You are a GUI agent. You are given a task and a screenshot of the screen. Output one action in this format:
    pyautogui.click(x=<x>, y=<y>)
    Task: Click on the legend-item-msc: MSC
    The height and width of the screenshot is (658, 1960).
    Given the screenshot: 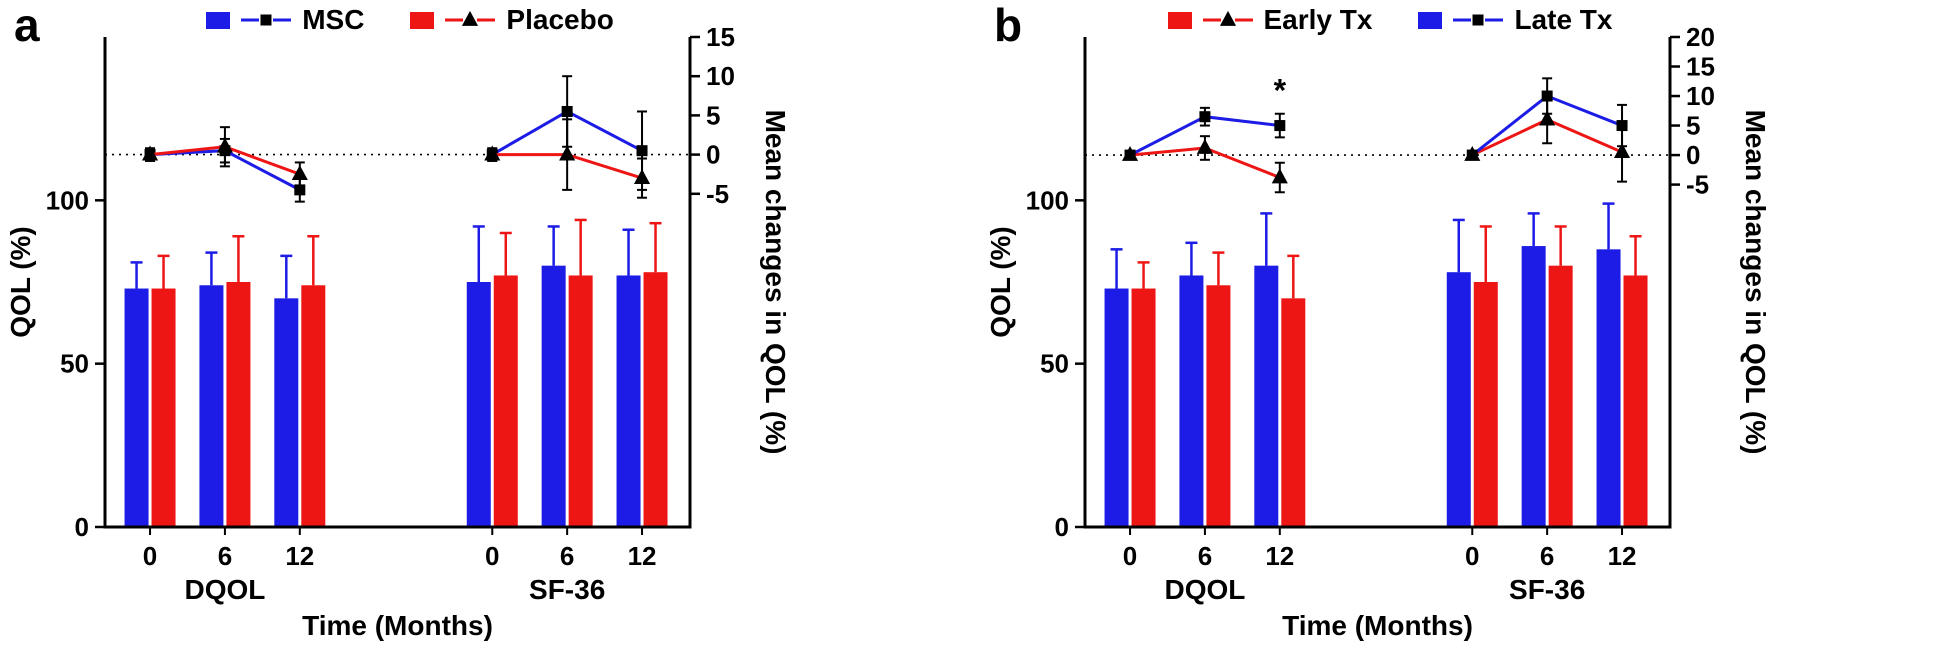 What is the action you would take?
    pyautogui.click(x=285, y=20)
    